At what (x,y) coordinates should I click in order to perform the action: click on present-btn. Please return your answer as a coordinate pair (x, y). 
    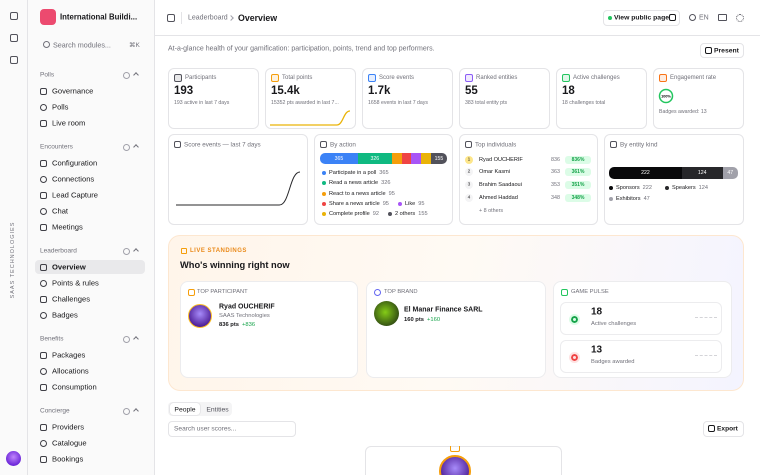
    Looking at the image, I should click on (722, 50).